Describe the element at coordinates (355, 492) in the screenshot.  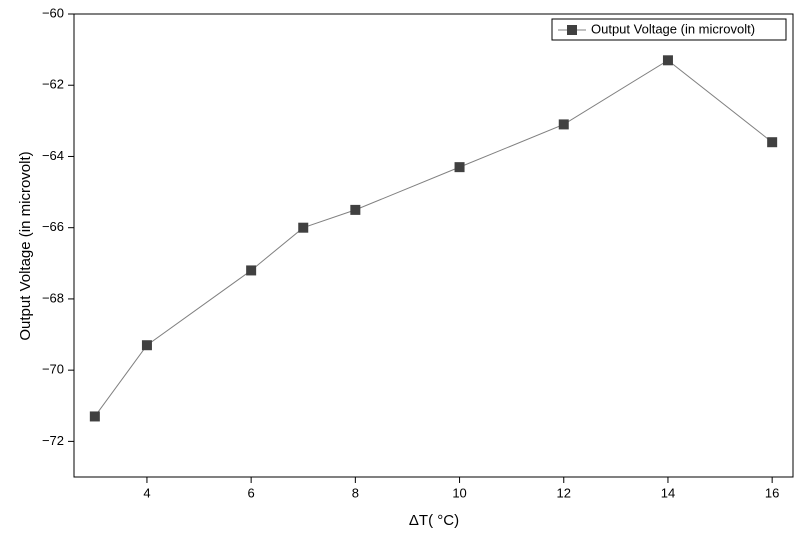
I see `x-tick-label: 8` at that location.